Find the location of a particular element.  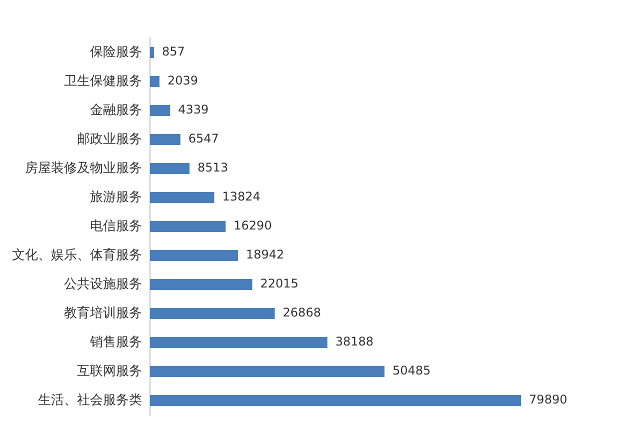

y-tick-label: 销售服务 is located at coordinates (115, 342).